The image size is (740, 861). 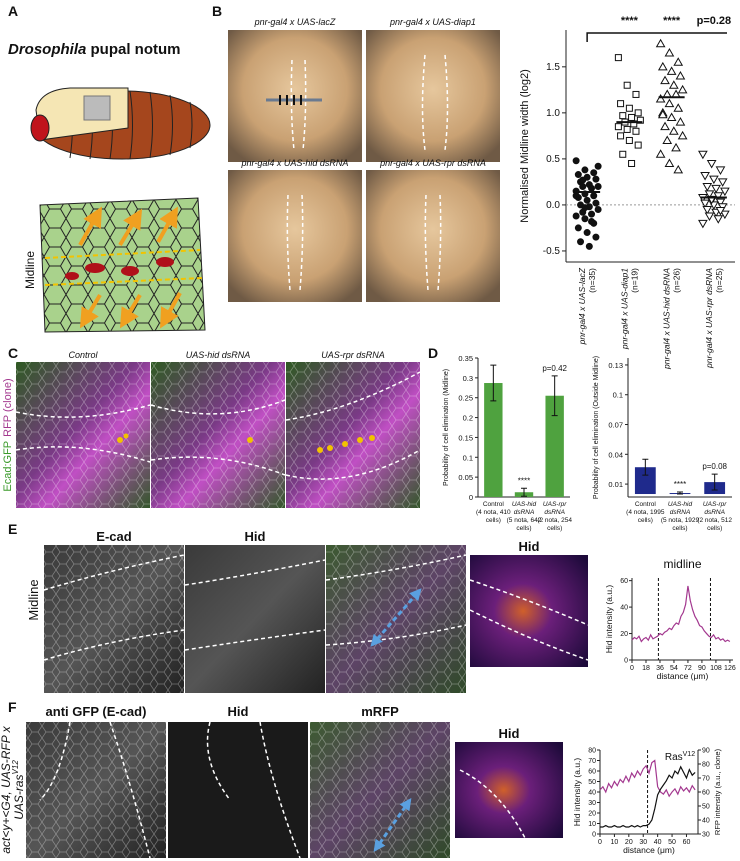 I want to click on side-label: UAS-rasV12, so click(x=18, y=790).